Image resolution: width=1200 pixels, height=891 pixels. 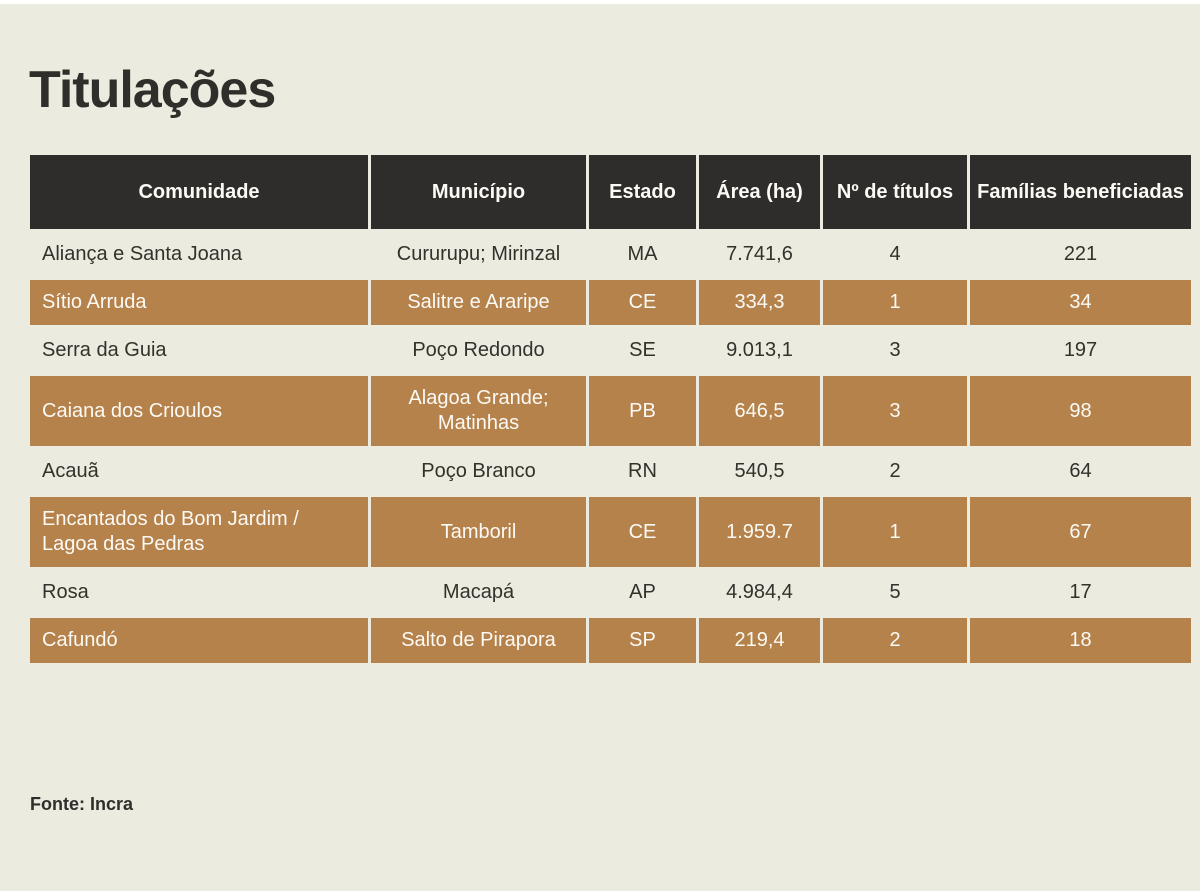 What do you see at coordinates (1080, 471) in the screenshot?
I see `cell-familias: 64` at bounding box center [1080, 471].